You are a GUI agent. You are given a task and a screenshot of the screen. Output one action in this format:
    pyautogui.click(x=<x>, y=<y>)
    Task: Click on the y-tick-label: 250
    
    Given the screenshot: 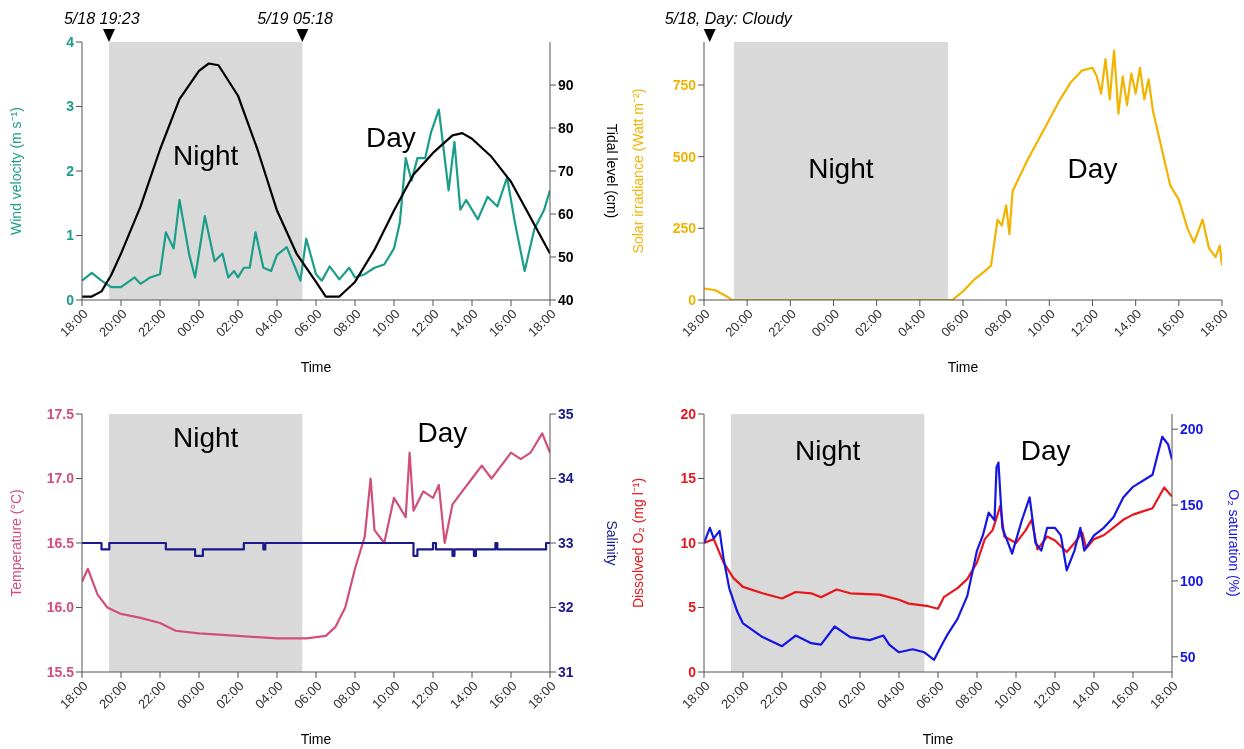 What is the action you would take?
    pyautogui.click(x=684, y=228)
    